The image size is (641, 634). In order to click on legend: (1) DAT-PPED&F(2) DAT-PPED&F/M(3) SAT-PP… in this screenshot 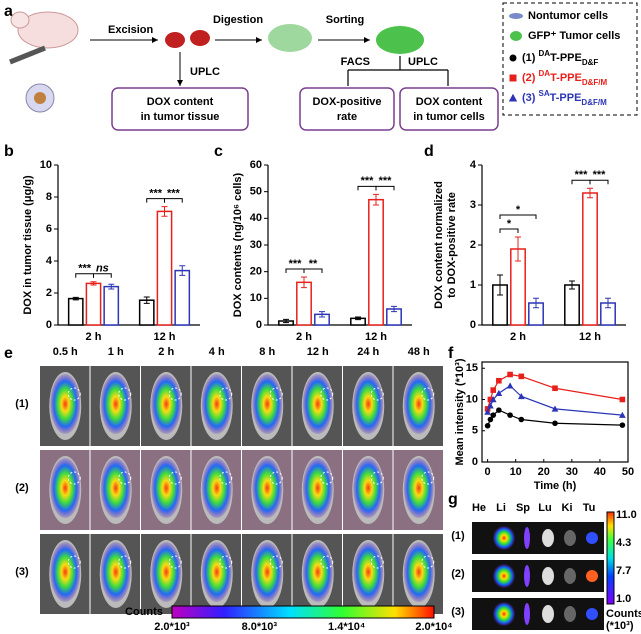, I will do `click(558, 78)`.